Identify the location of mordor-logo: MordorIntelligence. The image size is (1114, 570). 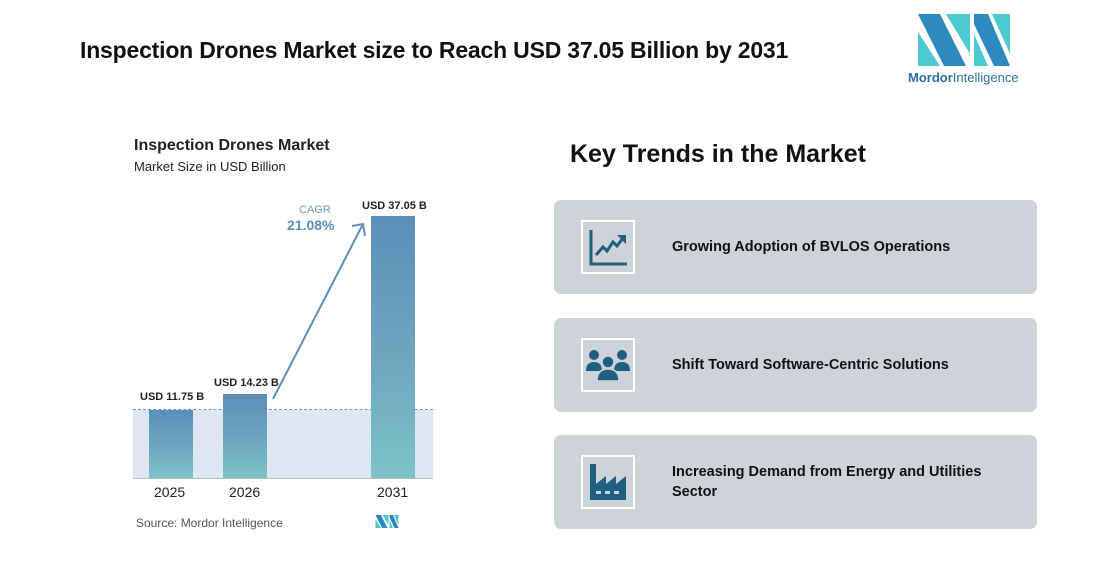
(965, 51).